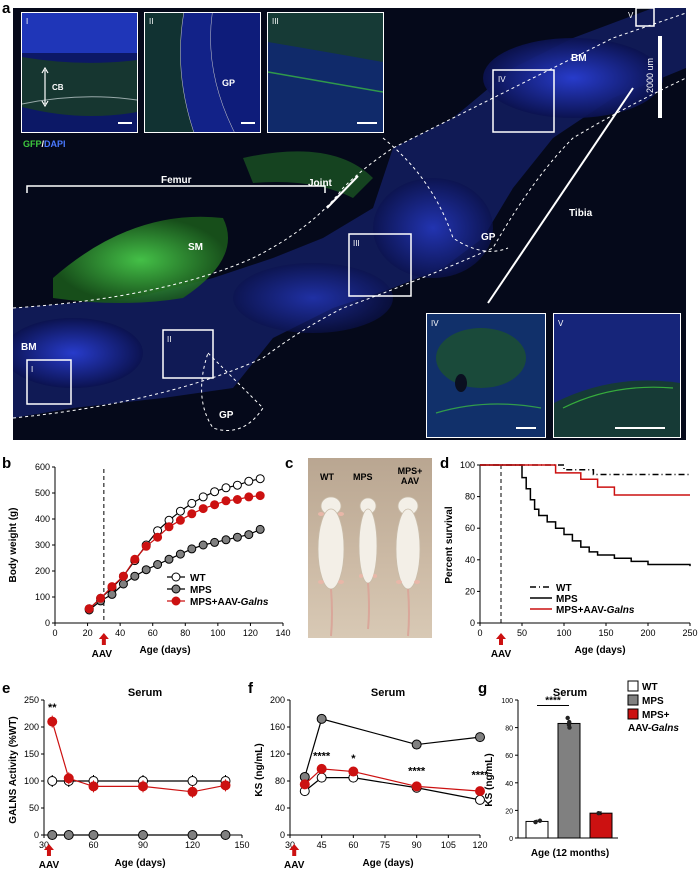 The image size is (699, 872). What do you see at coordinates (275, 21) in the screenshot?
I see `inset-label-iii: III` at bounding box center [275, 21].